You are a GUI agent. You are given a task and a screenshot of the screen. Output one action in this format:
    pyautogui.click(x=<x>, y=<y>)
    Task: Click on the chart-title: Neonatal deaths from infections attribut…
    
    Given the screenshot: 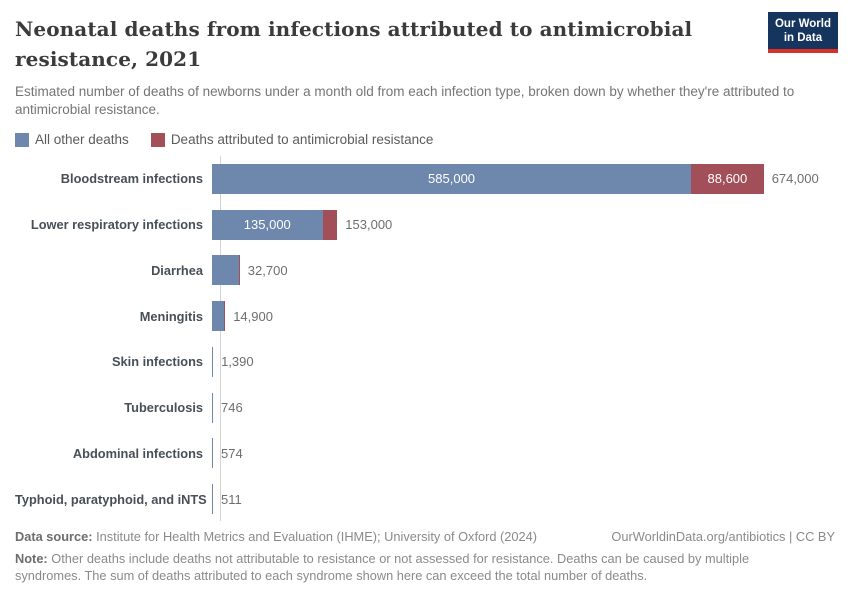 What is the action you would take?
    pyautogui.click(x=354, y=44)
    